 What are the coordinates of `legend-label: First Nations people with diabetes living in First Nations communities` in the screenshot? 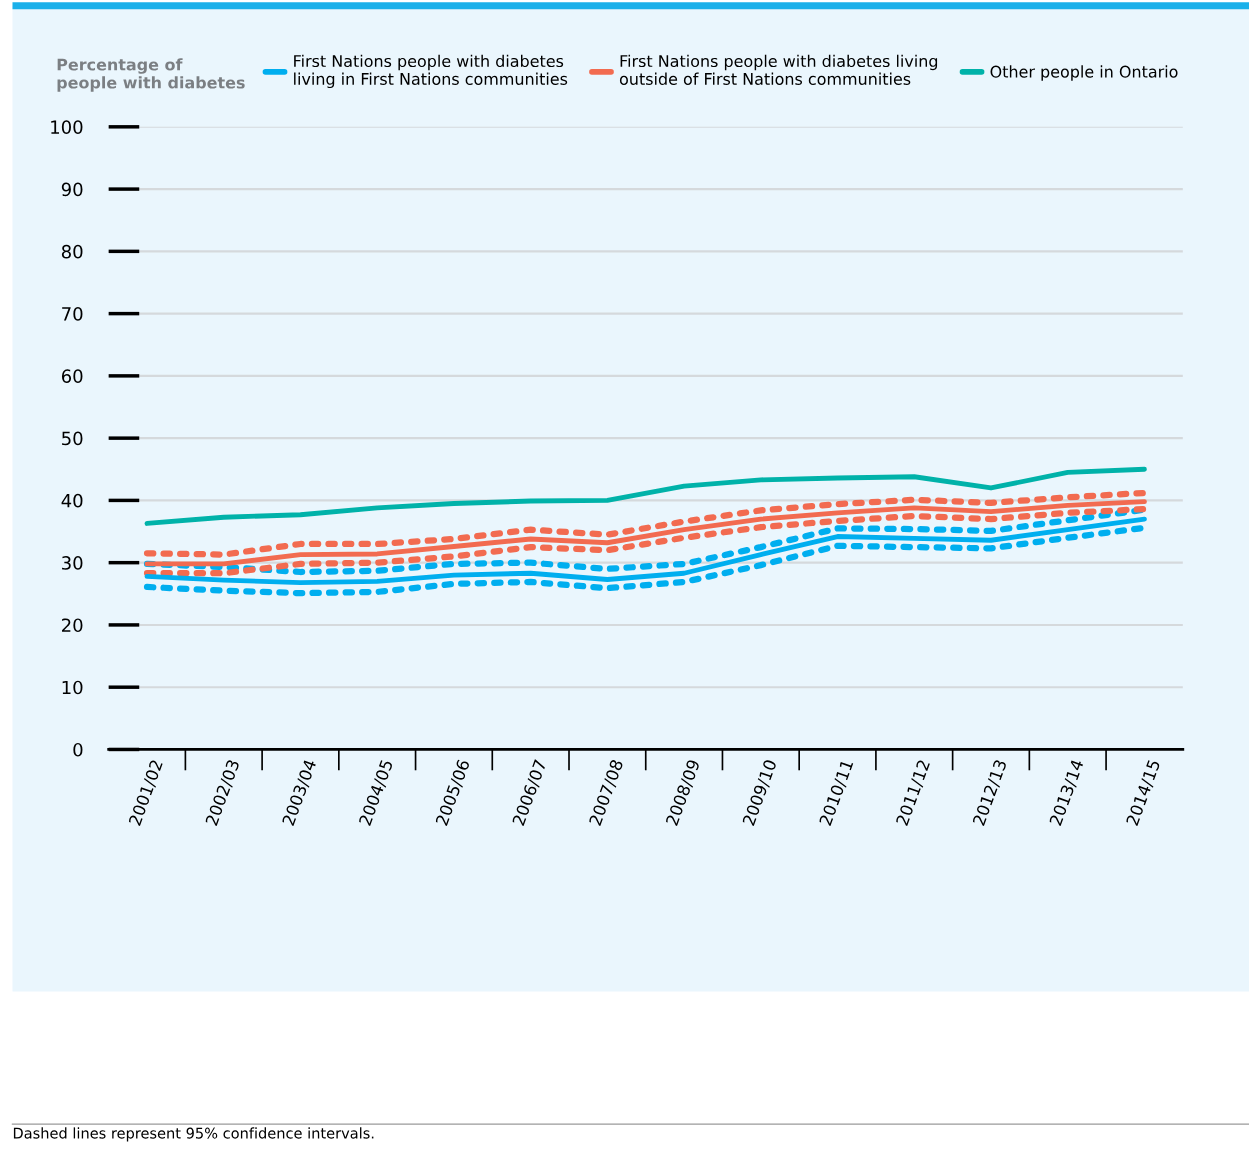 It's located at (431, 71).